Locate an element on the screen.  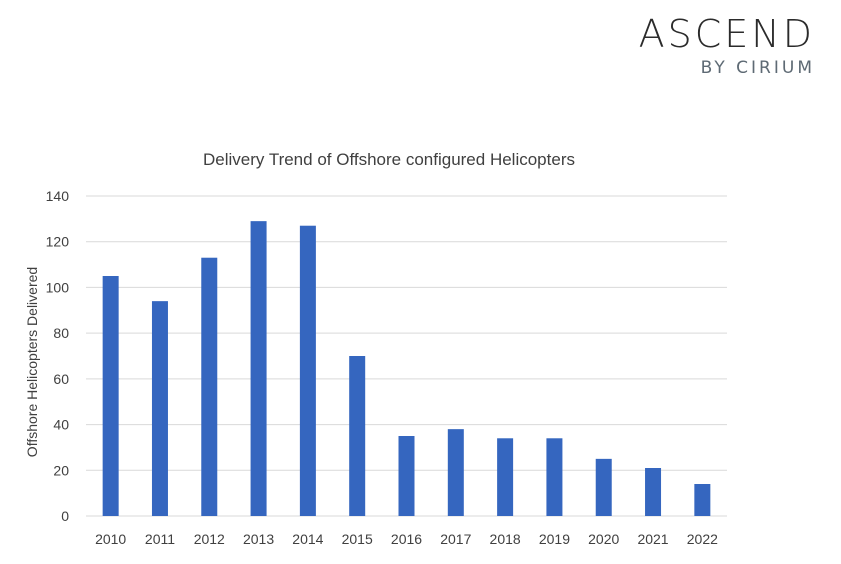
x-tick-label: 2013 is located at coordinates (258, 539).